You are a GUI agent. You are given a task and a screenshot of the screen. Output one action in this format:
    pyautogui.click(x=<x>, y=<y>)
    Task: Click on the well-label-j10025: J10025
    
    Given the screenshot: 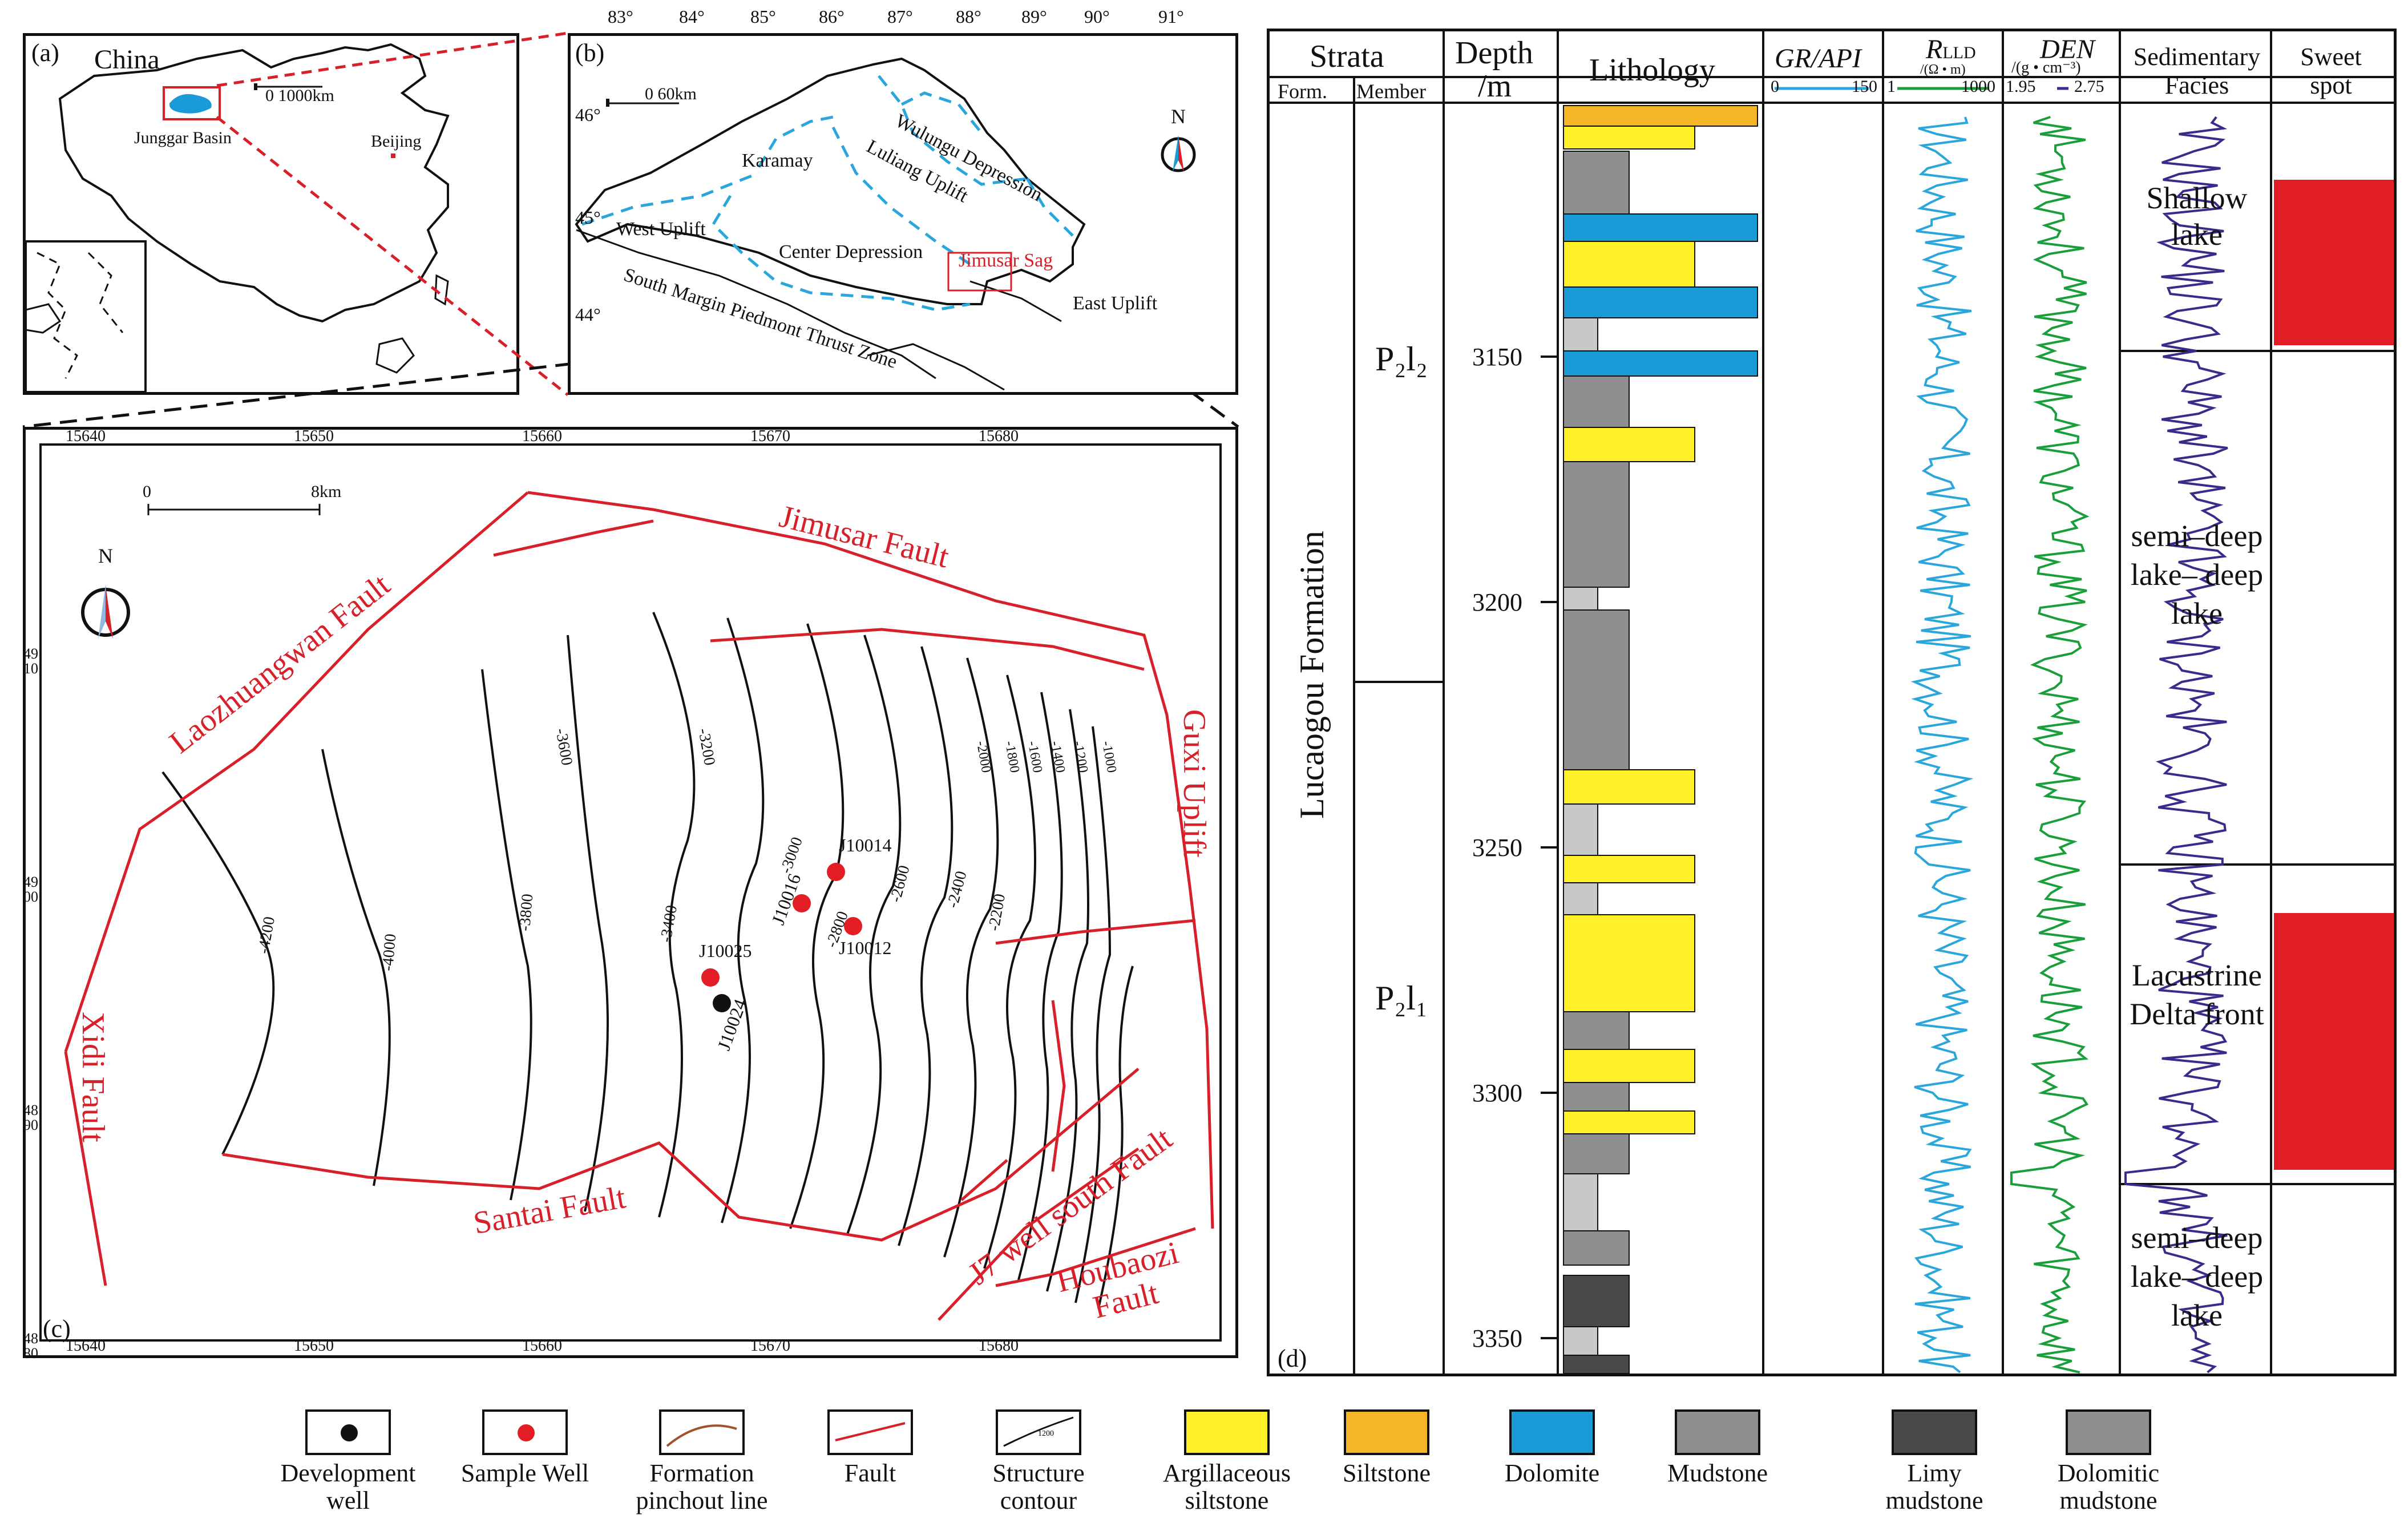 What is the action you would take?
    pyautogui.click(x=726, y=951)
    